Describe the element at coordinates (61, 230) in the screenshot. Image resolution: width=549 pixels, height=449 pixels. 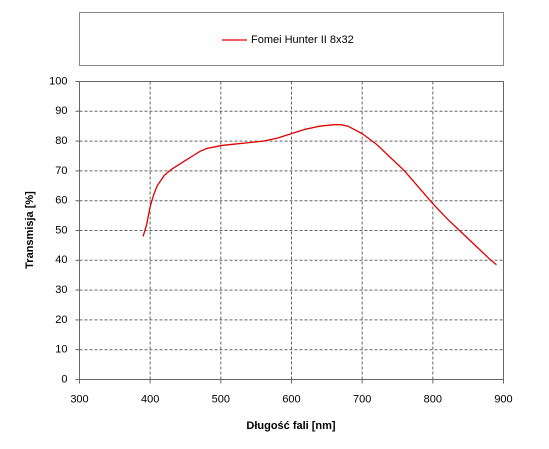
I see `y-tick-label: 50` at that location.